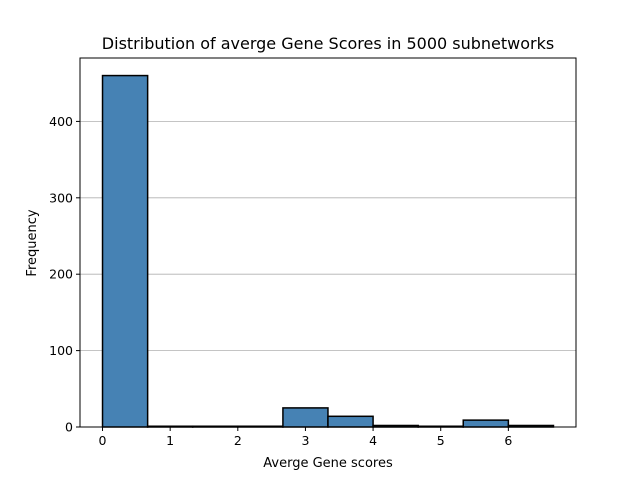  What do you see at coordinates (61, 274) in the screenshot?
I see `y-tick-label: 200` at bounding box center [61, 274].